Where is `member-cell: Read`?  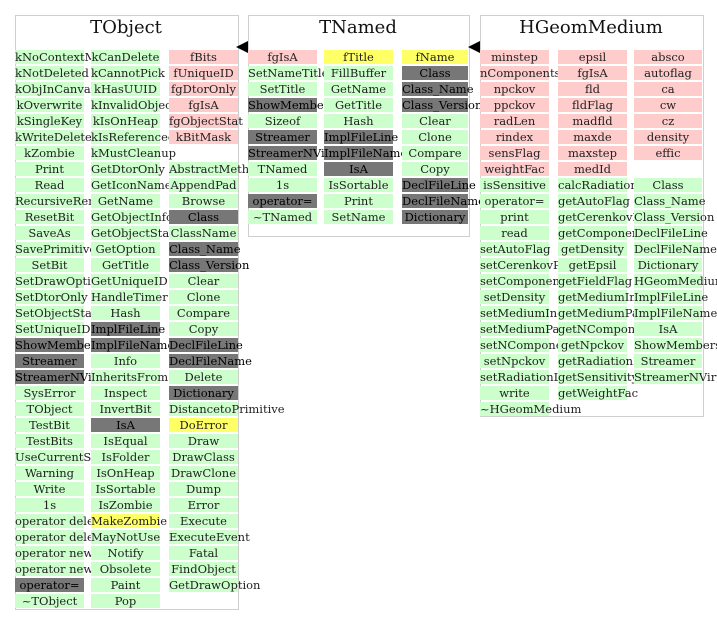 member-cell: Read is located at coordinates (49, 185).